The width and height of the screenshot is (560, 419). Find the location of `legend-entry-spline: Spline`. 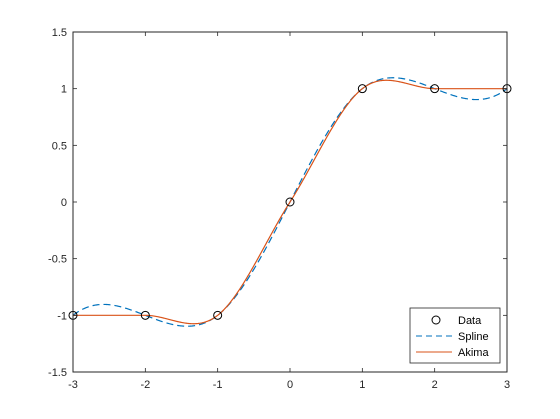

legend-entry-spline: Spline is located at coordinates (452, 337).